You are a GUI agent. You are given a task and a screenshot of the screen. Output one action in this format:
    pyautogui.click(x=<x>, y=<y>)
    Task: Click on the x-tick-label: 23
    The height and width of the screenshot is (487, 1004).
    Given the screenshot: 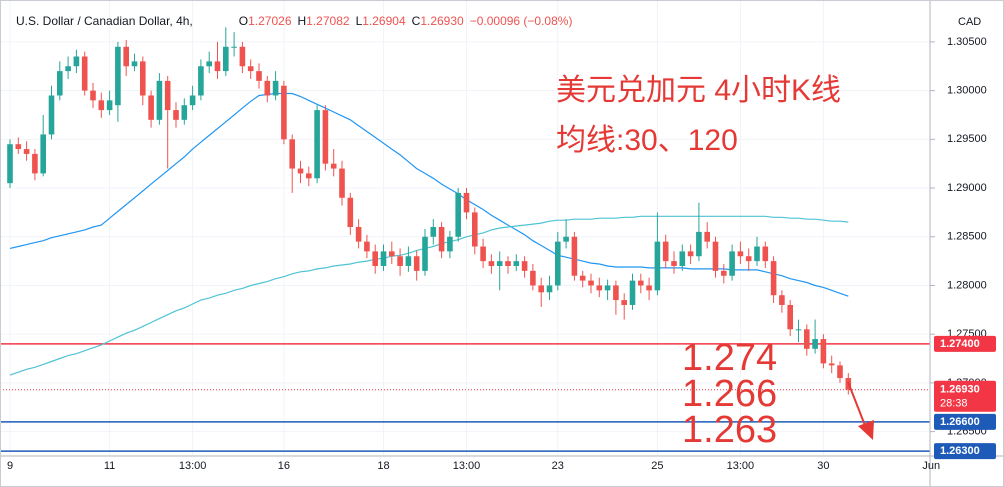 What is the action you would take?
    pyautogui.click(x=558, y=466)
    